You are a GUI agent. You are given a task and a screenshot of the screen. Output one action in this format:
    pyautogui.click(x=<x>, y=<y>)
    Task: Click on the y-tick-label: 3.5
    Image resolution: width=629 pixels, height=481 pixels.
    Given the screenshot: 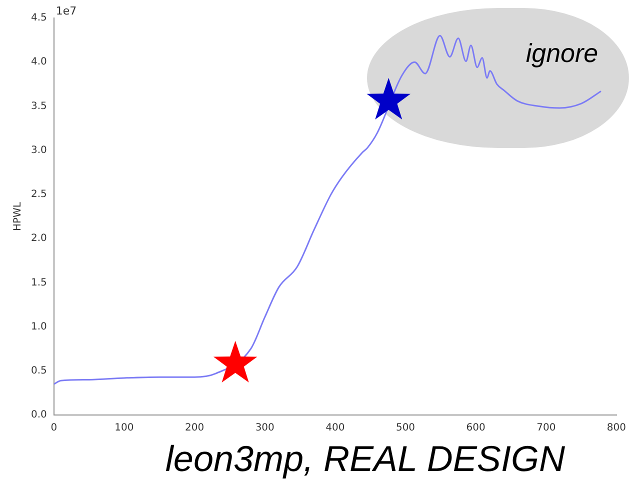 What is the action you would take?
    pyautogui.click(x=38, y=106)
    